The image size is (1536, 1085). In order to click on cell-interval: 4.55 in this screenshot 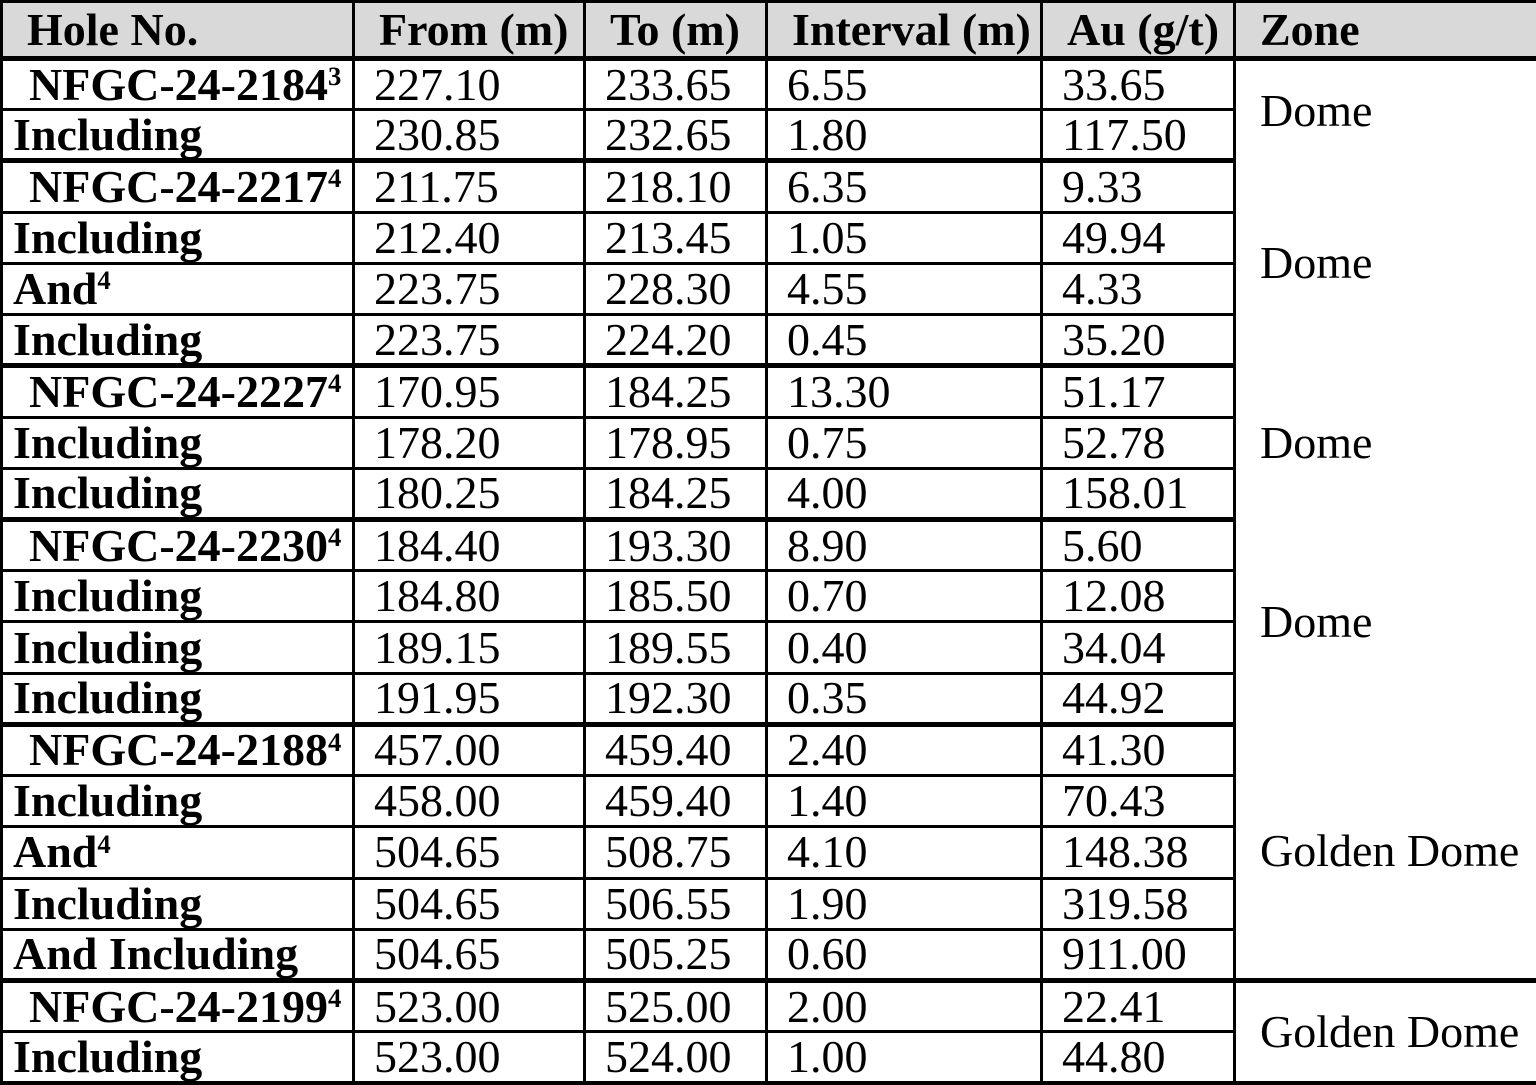, I will do `click(903, 288)`.